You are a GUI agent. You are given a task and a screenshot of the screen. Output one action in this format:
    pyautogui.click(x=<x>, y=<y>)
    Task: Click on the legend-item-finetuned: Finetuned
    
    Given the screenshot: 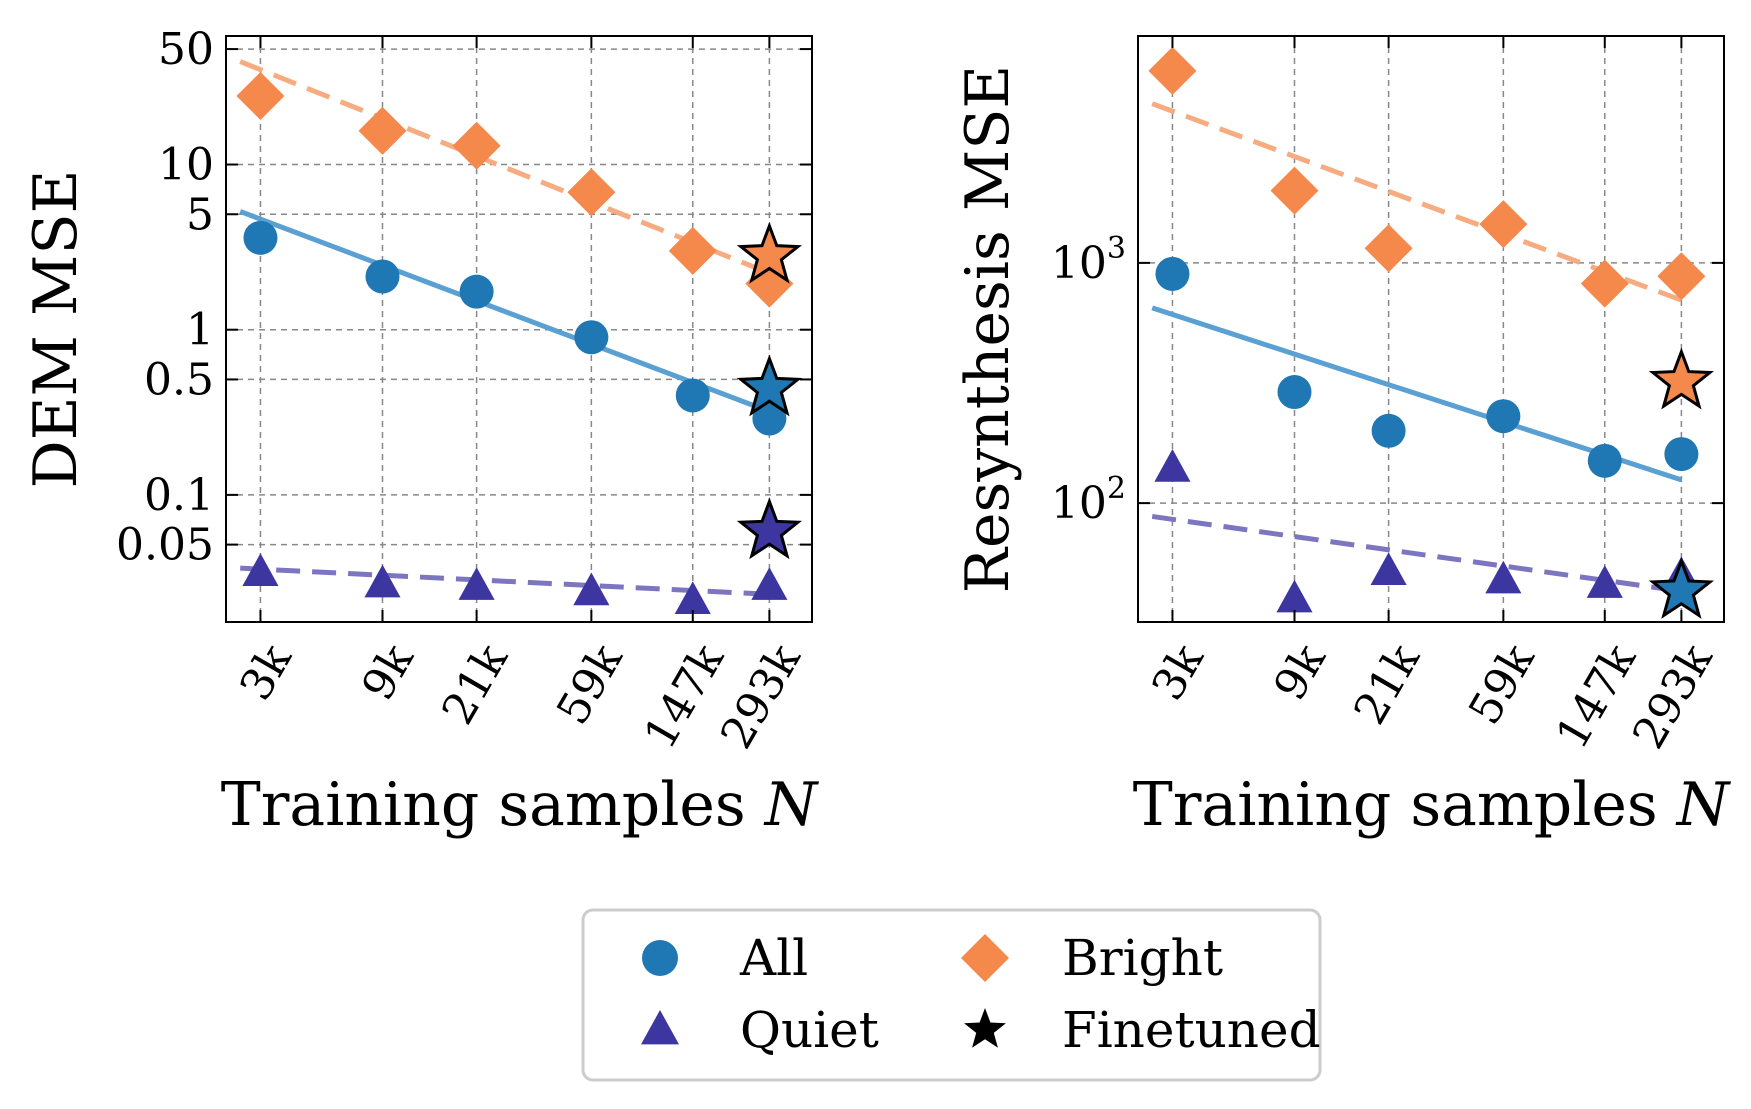 What is the action you would take?
    pyautogui.click(x=1142, y=1030)
    